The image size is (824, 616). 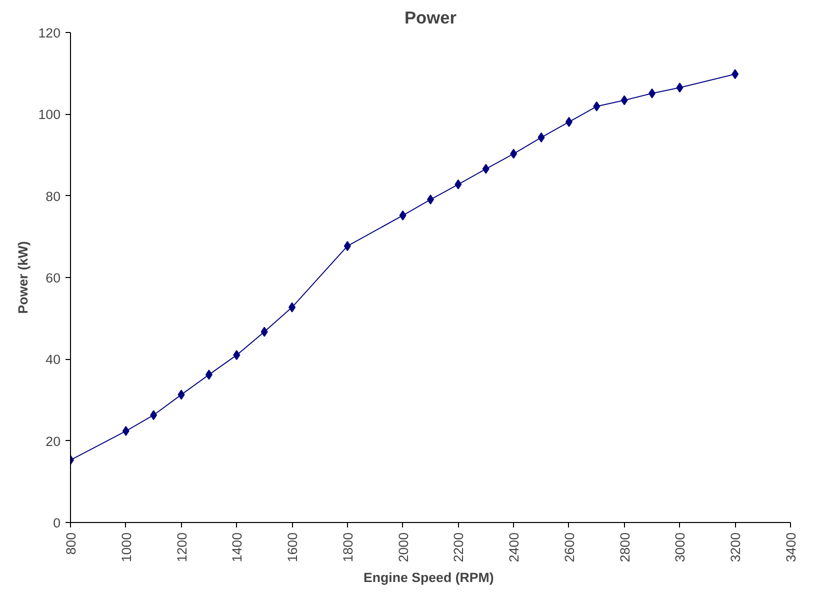 What do you see at coordinates (458, 547) in the screenshot?
I see `x-tick-label: 2200` at bounding box center [458, 547].